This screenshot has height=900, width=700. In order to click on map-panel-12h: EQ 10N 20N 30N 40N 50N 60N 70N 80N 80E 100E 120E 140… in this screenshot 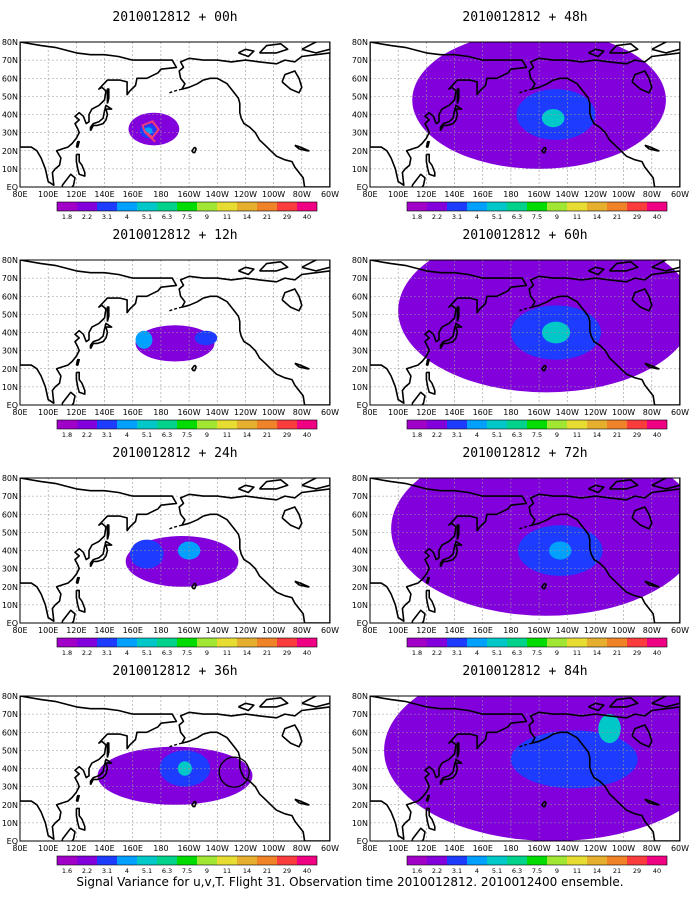, I will do `click(170, 347)`.